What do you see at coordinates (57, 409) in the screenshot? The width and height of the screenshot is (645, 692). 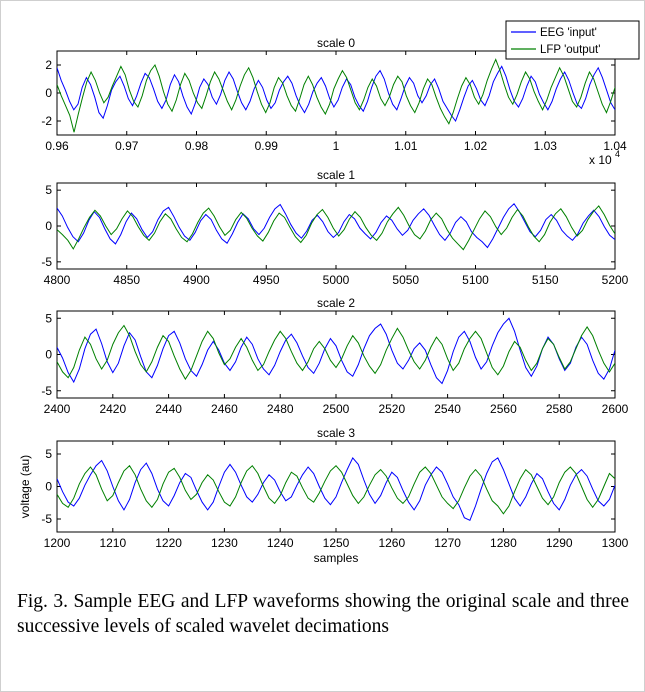 I see `x-tick-label: 2400` at bounding box center [57, 409].